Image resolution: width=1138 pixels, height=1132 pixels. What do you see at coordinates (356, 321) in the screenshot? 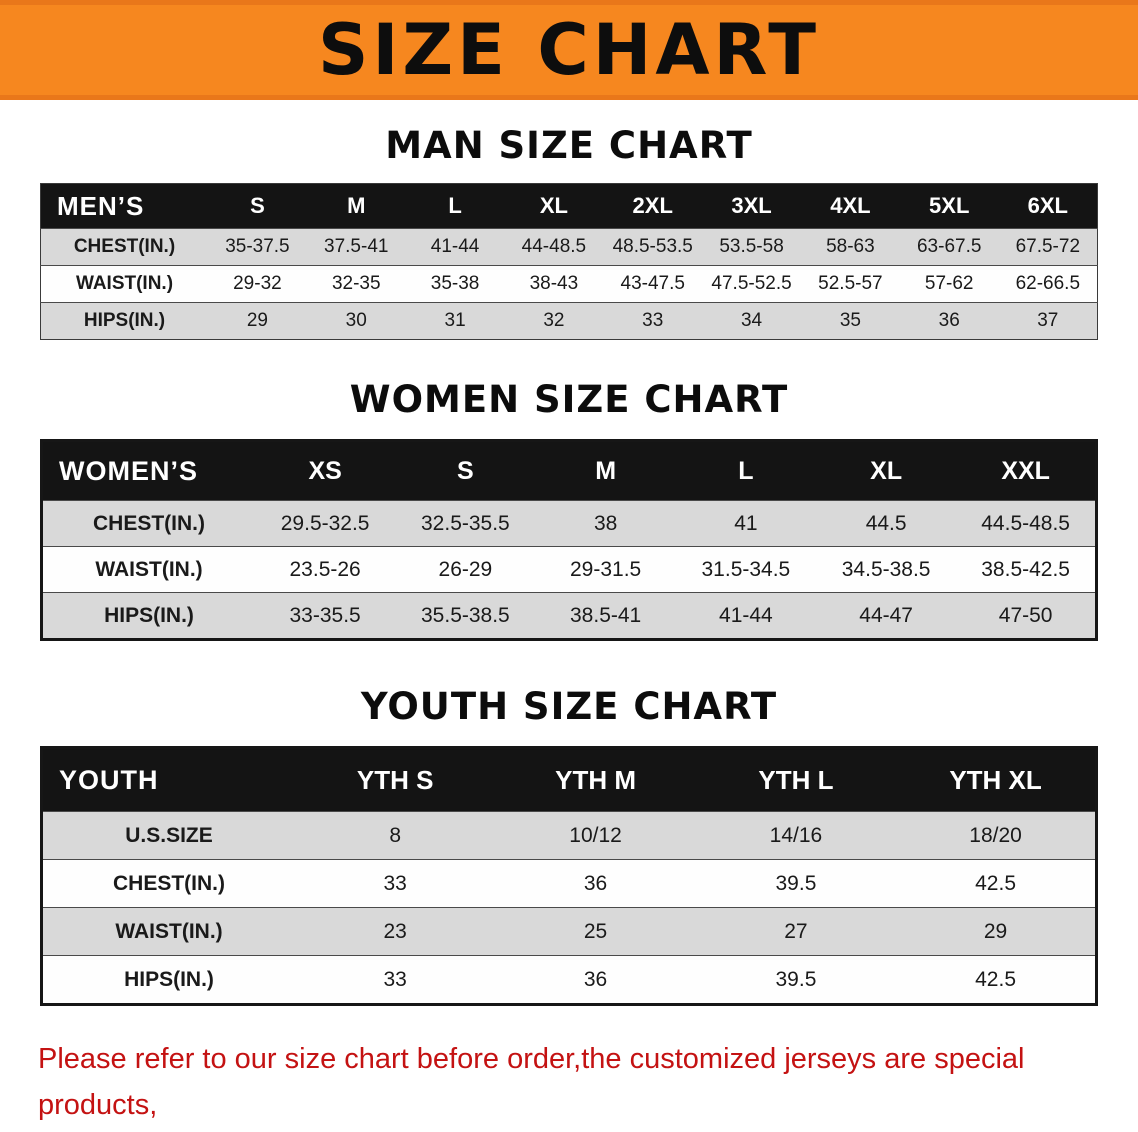
I see `table-cell: 30` at bounding box center [356, 321].